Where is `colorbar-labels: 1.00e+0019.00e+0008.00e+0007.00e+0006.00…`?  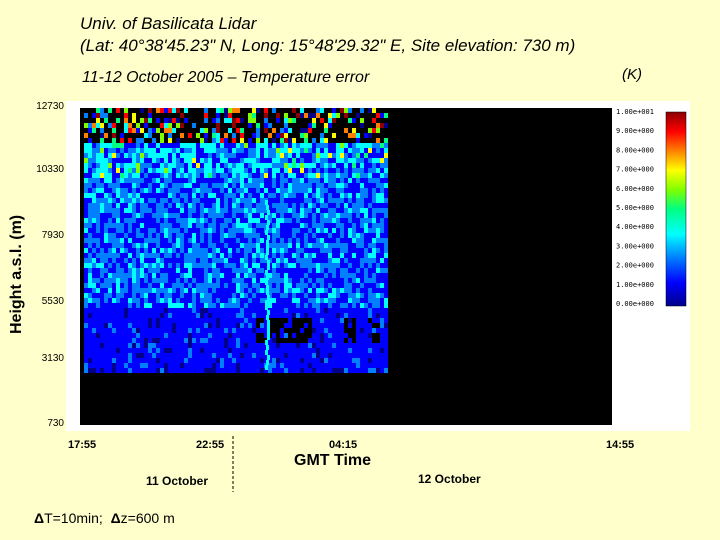
colorbar-labels: 1.00e+0019.00e+0008.00e+0007.00e+0006.00… is located at coordinates (635, 208).